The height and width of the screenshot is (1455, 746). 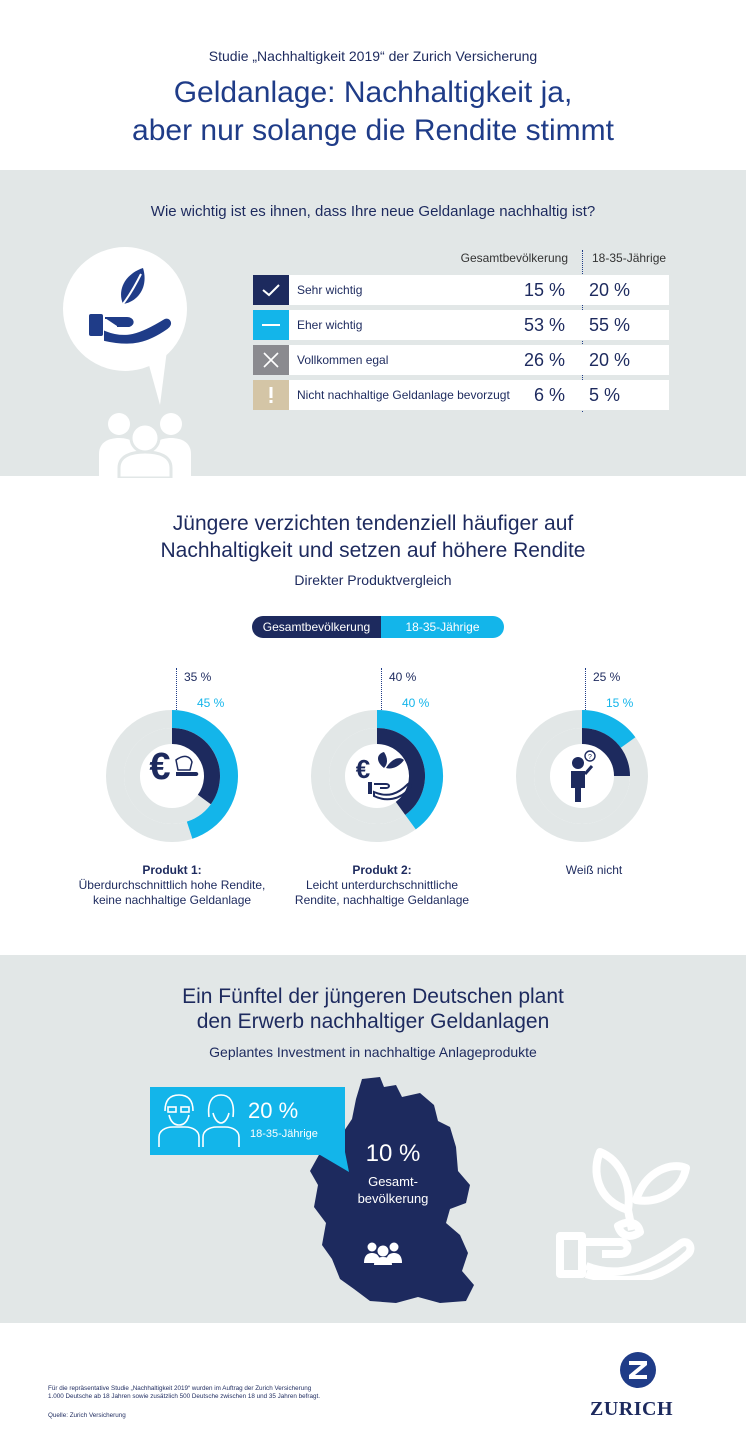 I want to click on hand-leaf-bubble-icon, so click(x=125, y=326).